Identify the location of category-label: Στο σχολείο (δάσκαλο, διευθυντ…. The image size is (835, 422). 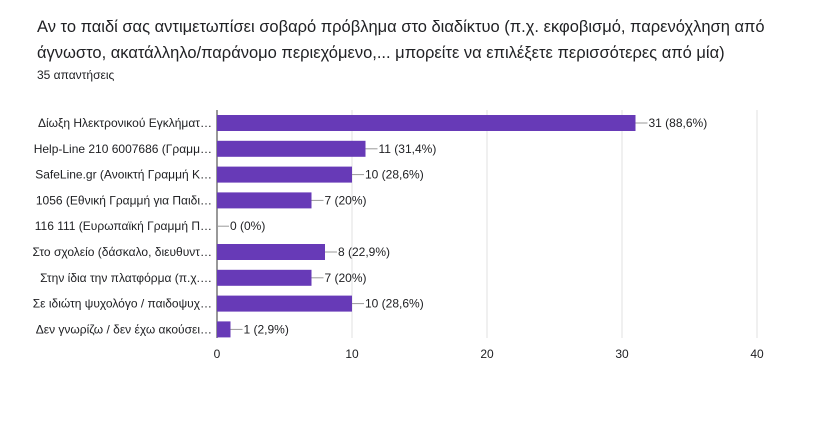
(122, 252).